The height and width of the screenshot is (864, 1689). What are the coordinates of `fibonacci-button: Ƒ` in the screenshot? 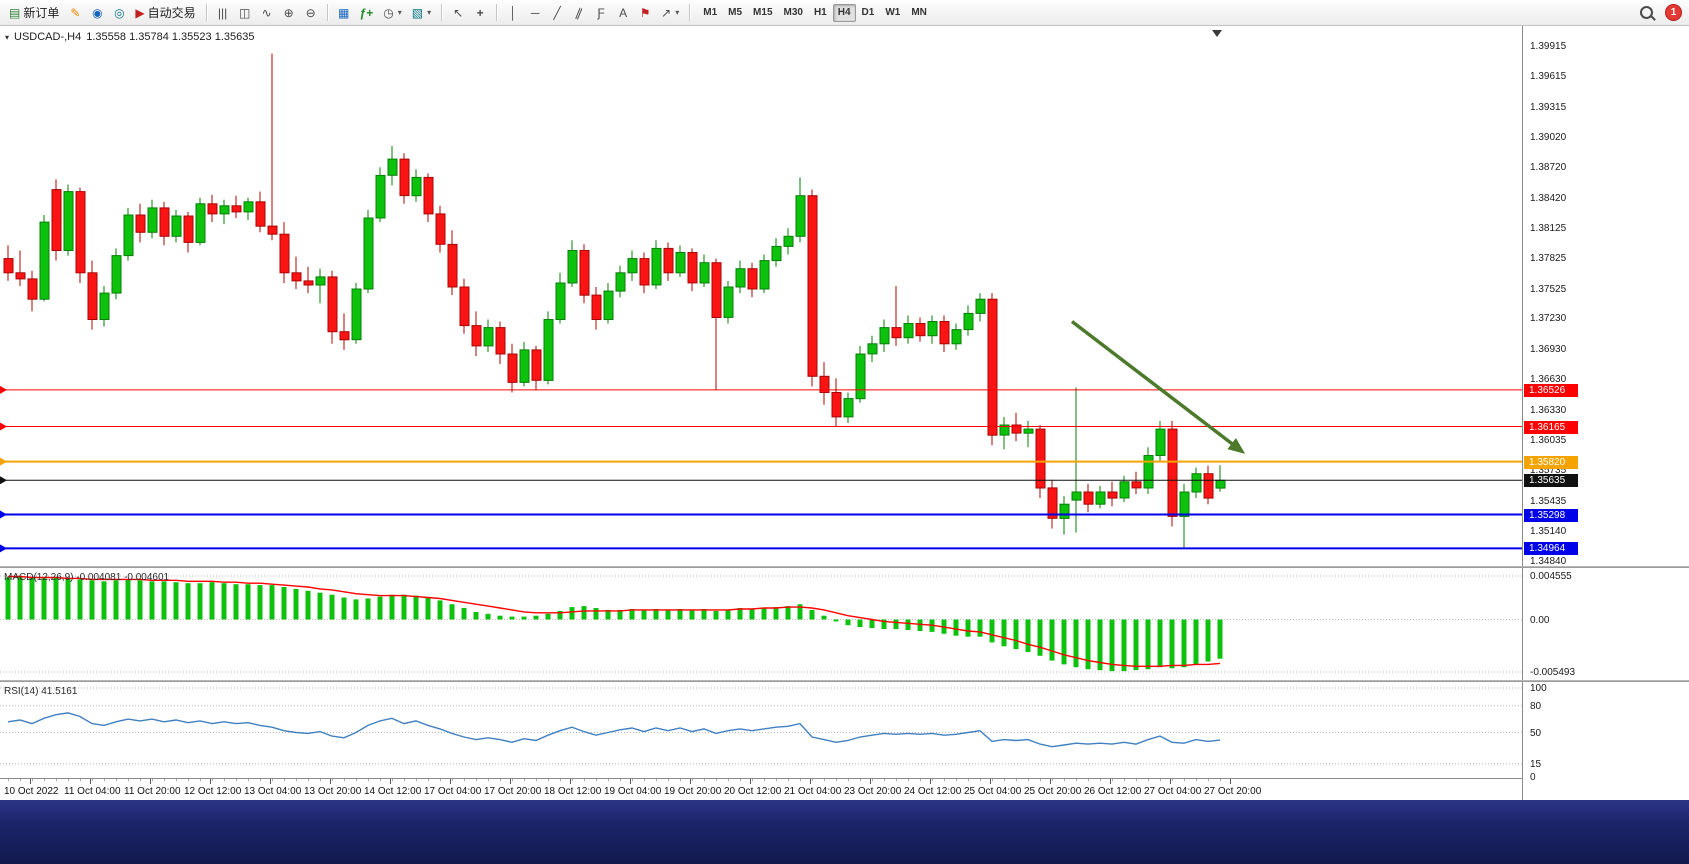 It's located at (601, 13).